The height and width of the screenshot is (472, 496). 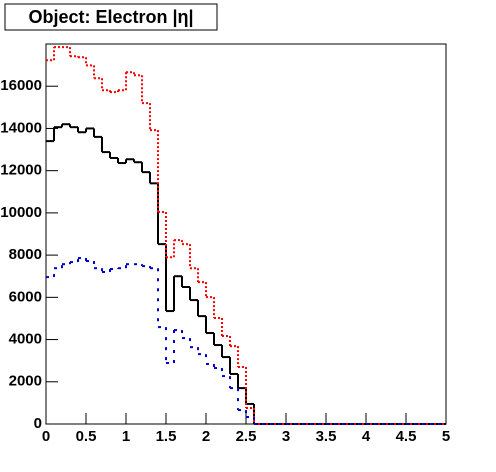 I want to click on chart-title: Object: Electron |η|, so click(x=110, y=17).